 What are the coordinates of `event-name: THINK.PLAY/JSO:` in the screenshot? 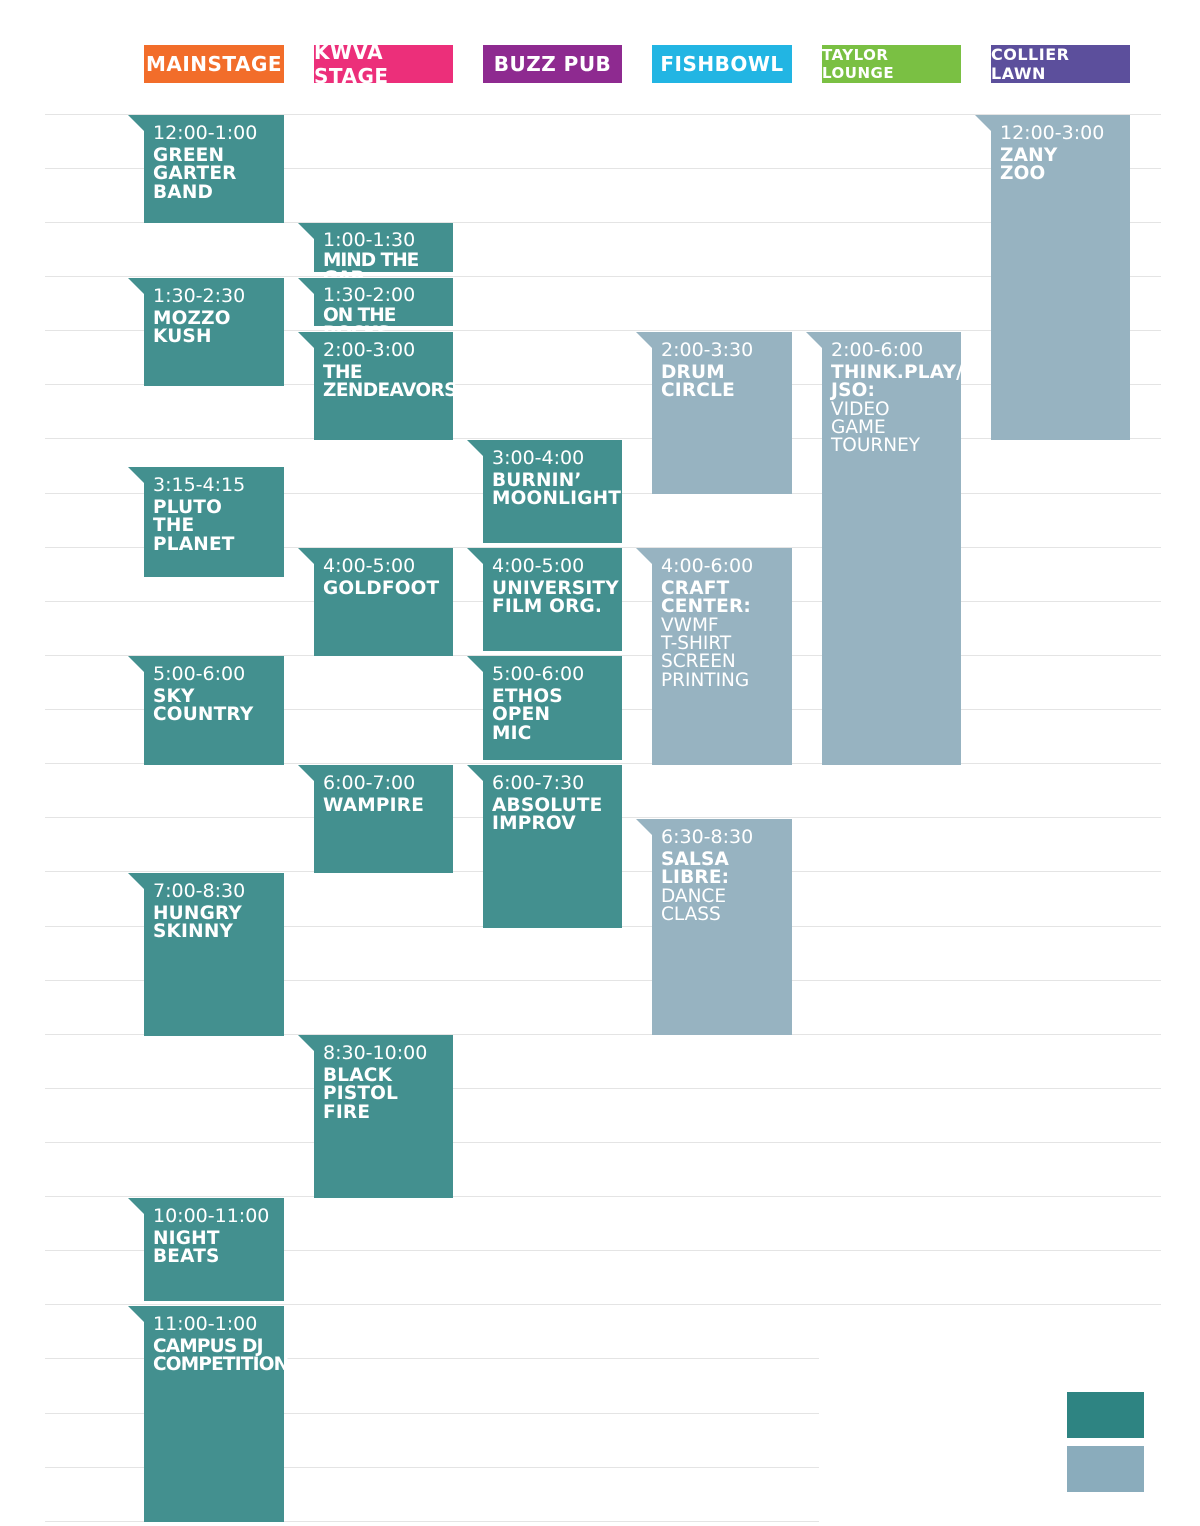 It's located at (897, 382).